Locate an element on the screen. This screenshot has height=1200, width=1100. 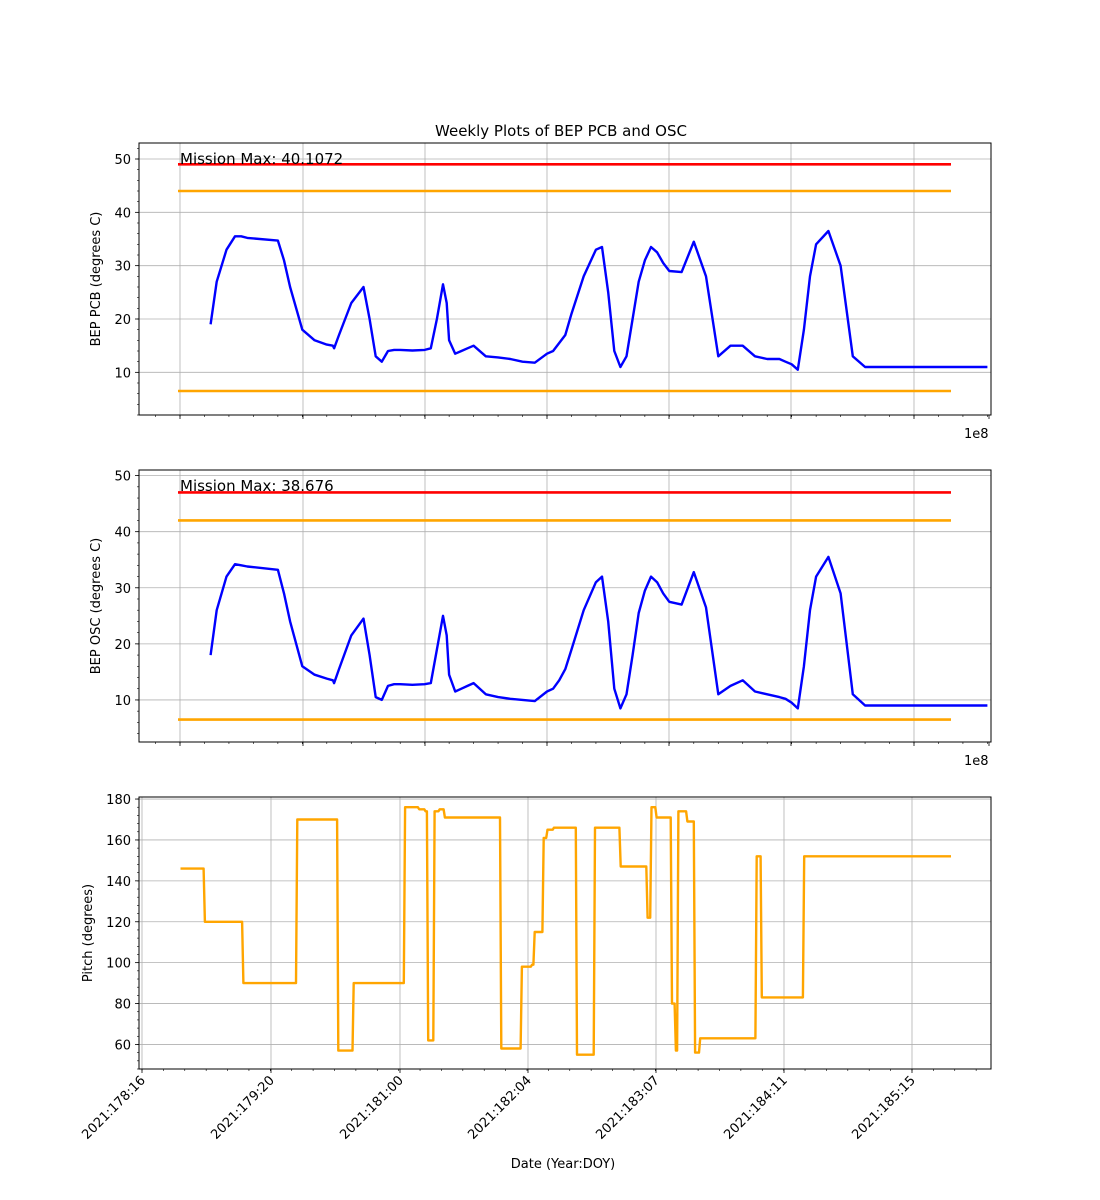
mission-max-annotation: Mission Max: 40.1072 is located at coordinates (261, 159).